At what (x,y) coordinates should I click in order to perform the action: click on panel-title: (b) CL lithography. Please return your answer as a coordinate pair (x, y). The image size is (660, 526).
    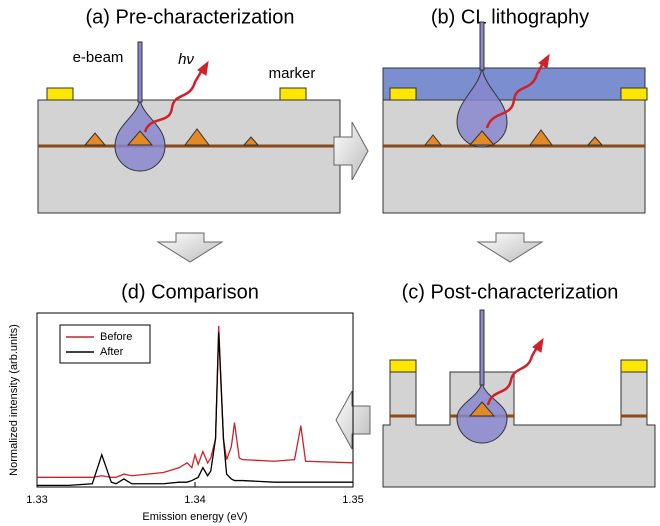
    Looking at the image, I should click on (510, 17).